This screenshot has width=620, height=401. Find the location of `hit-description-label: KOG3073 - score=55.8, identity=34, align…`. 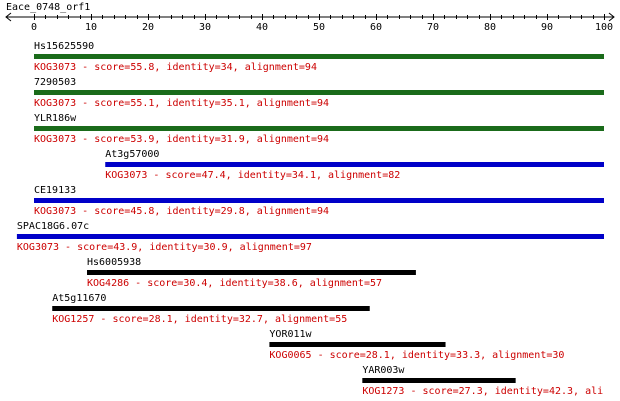

hit-description-label: KOG3073 - score=55.8, identity=34, align… is located at coordinates (175, 67).